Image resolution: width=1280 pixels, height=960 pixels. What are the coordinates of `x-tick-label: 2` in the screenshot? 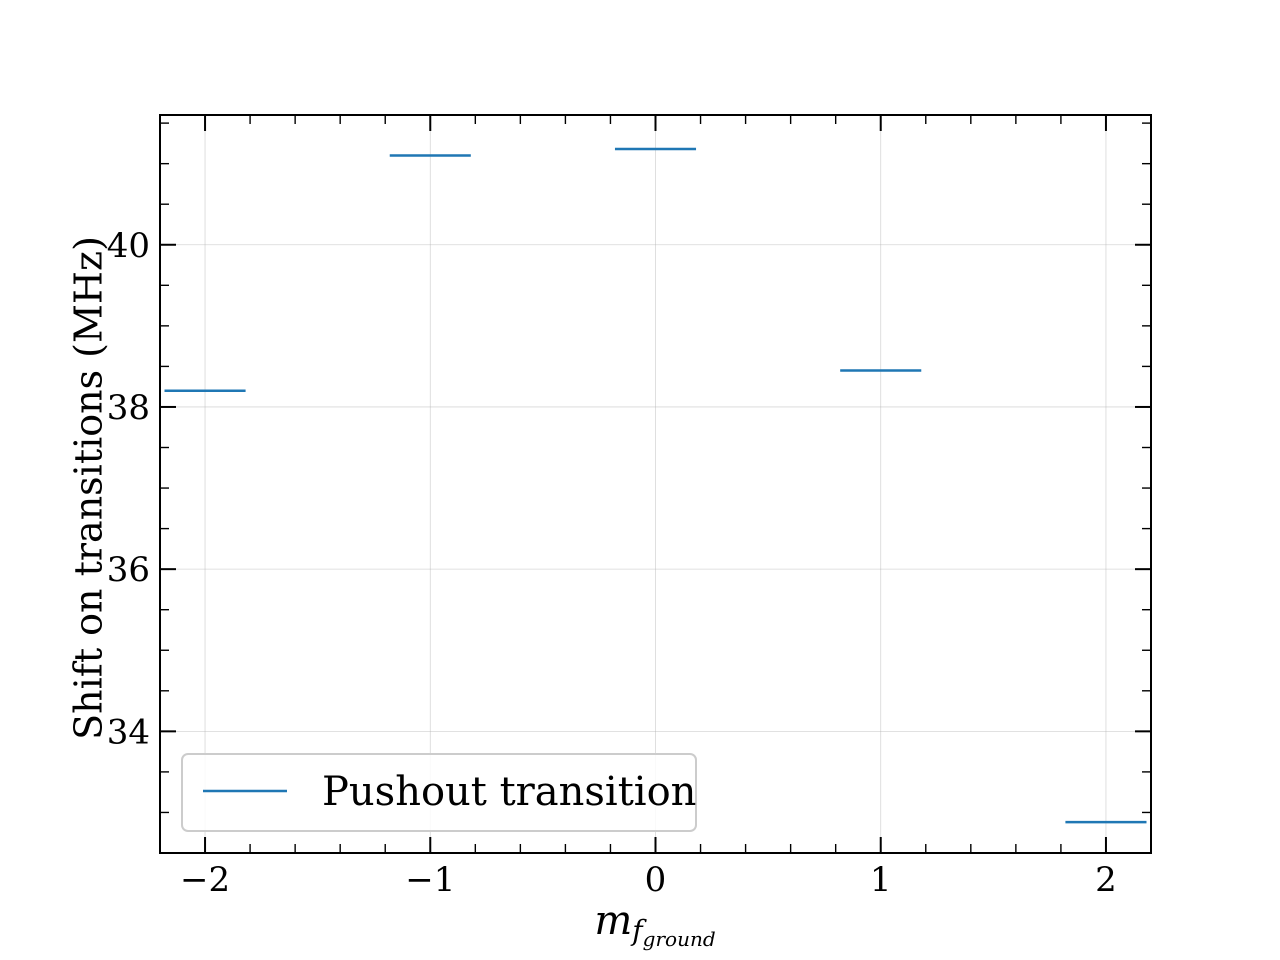 It's located at (1106, 880).